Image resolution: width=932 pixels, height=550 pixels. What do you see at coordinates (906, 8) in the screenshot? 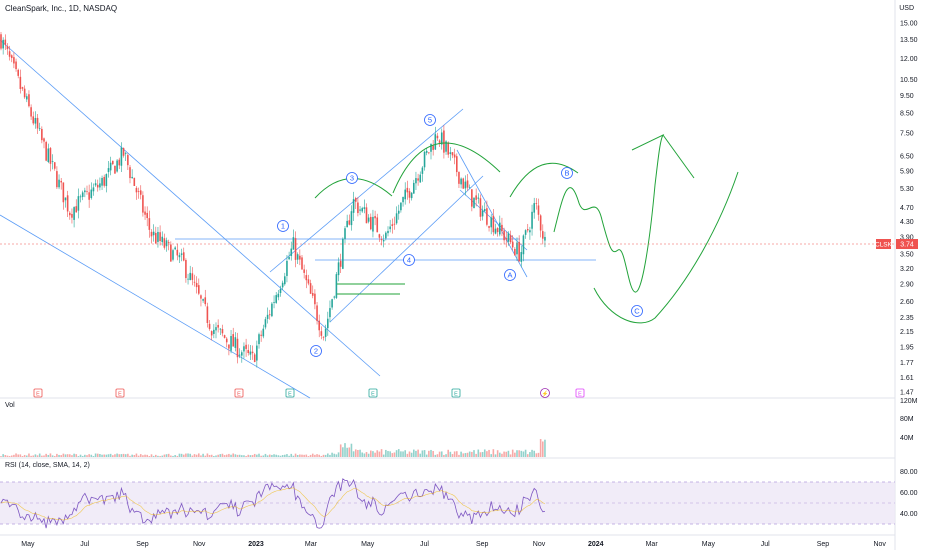
I see `currency-label: USD` at bounding box center [906, 8].